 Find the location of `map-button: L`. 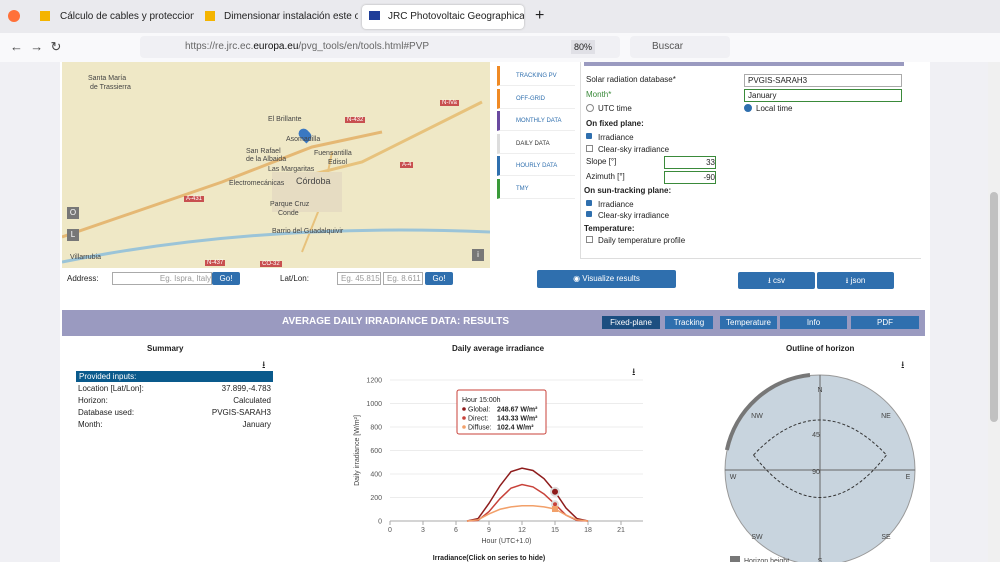

map-button: L is located at coordinates (73, 235).